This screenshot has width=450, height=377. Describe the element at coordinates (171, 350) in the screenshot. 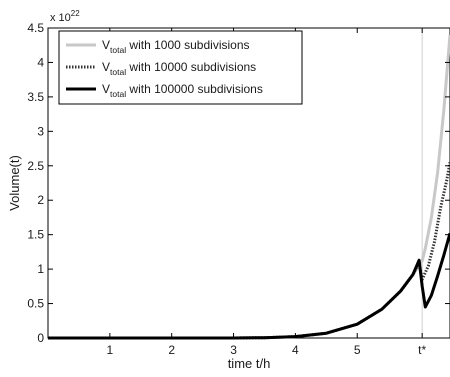

I see `x-tick-label: 2` at that location.